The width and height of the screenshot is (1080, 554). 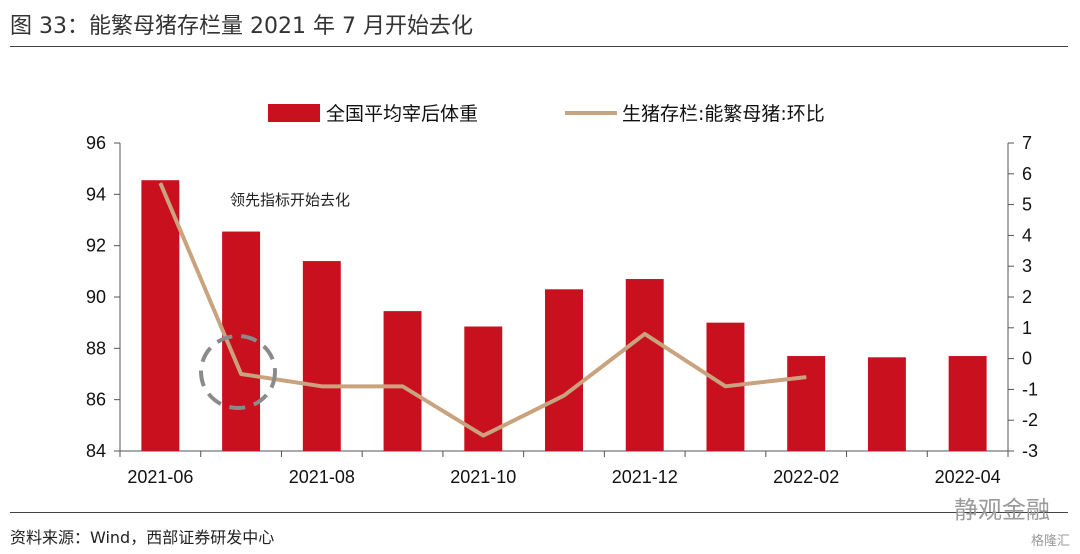 I want to click on annotation-circle, so click(x=238, y=372).